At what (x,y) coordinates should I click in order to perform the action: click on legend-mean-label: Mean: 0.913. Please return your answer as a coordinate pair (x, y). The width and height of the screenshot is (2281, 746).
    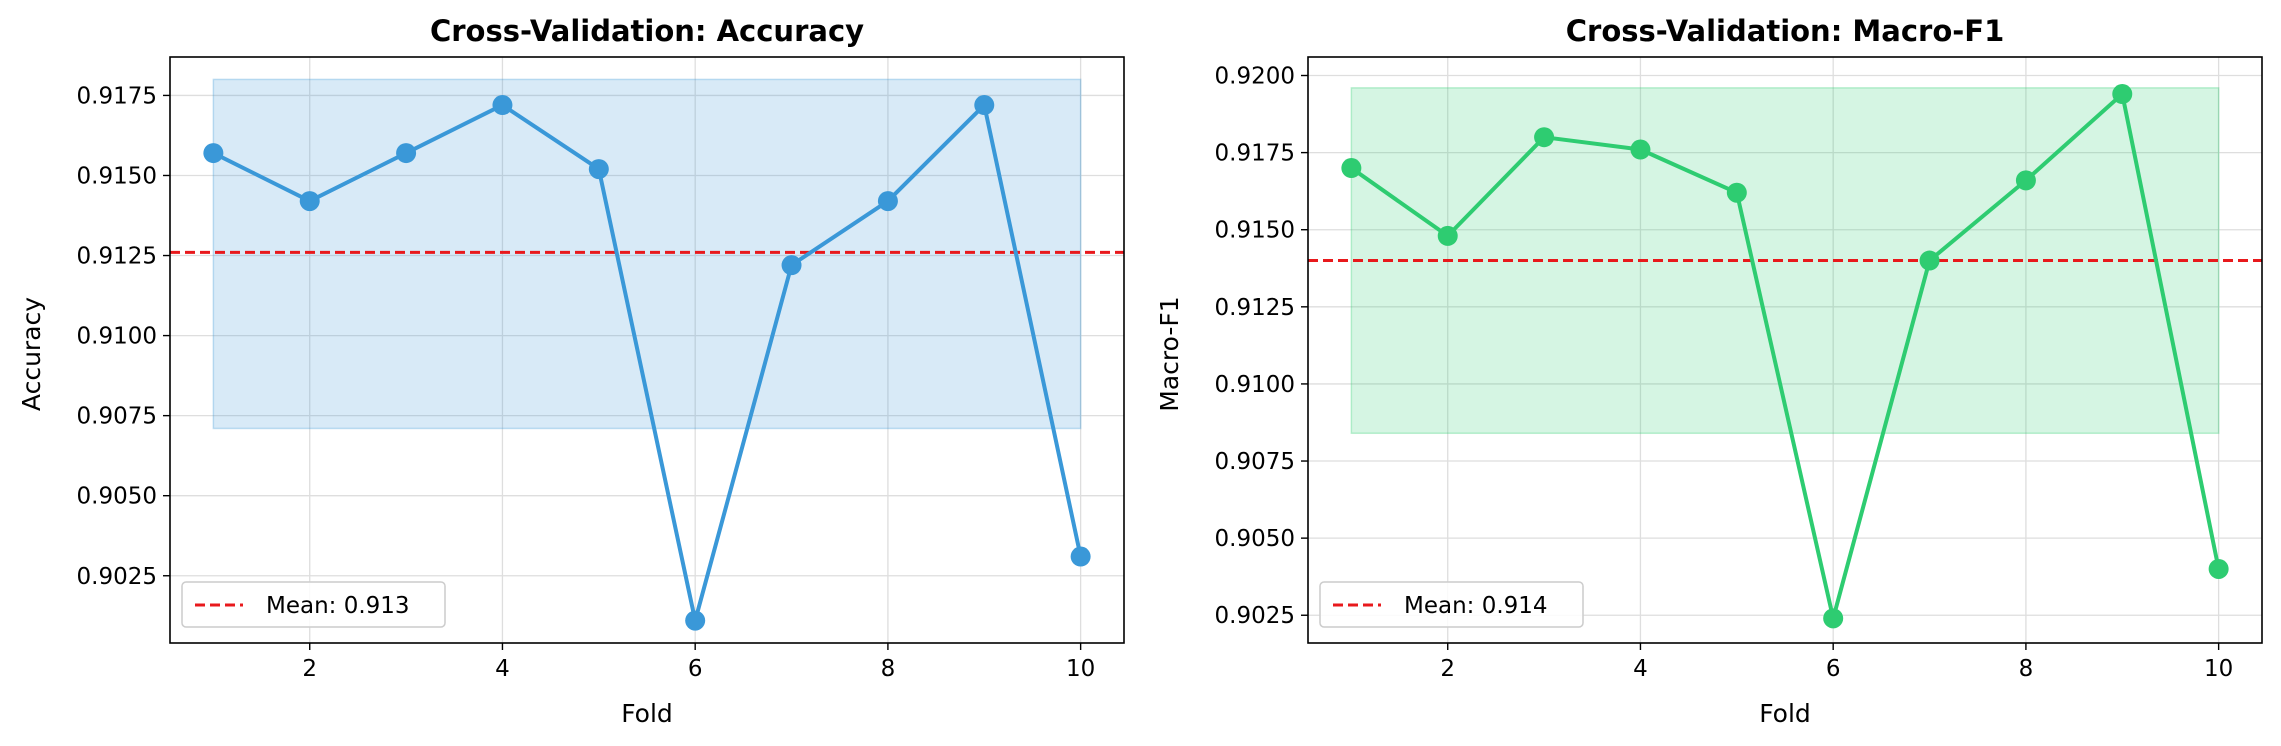
    Looking at the image, I should click on (338, 606).